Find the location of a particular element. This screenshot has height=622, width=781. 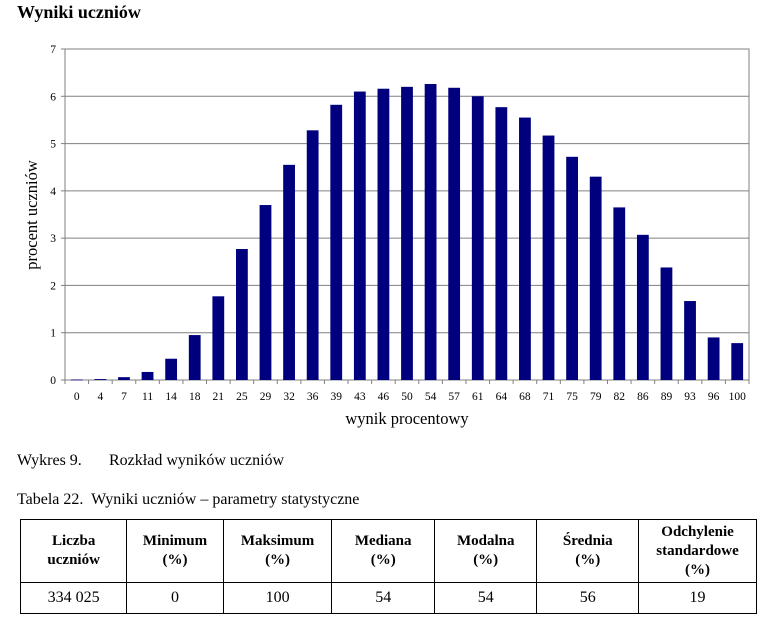

y-tick-label: 3 is located at coordinates (53, 239).